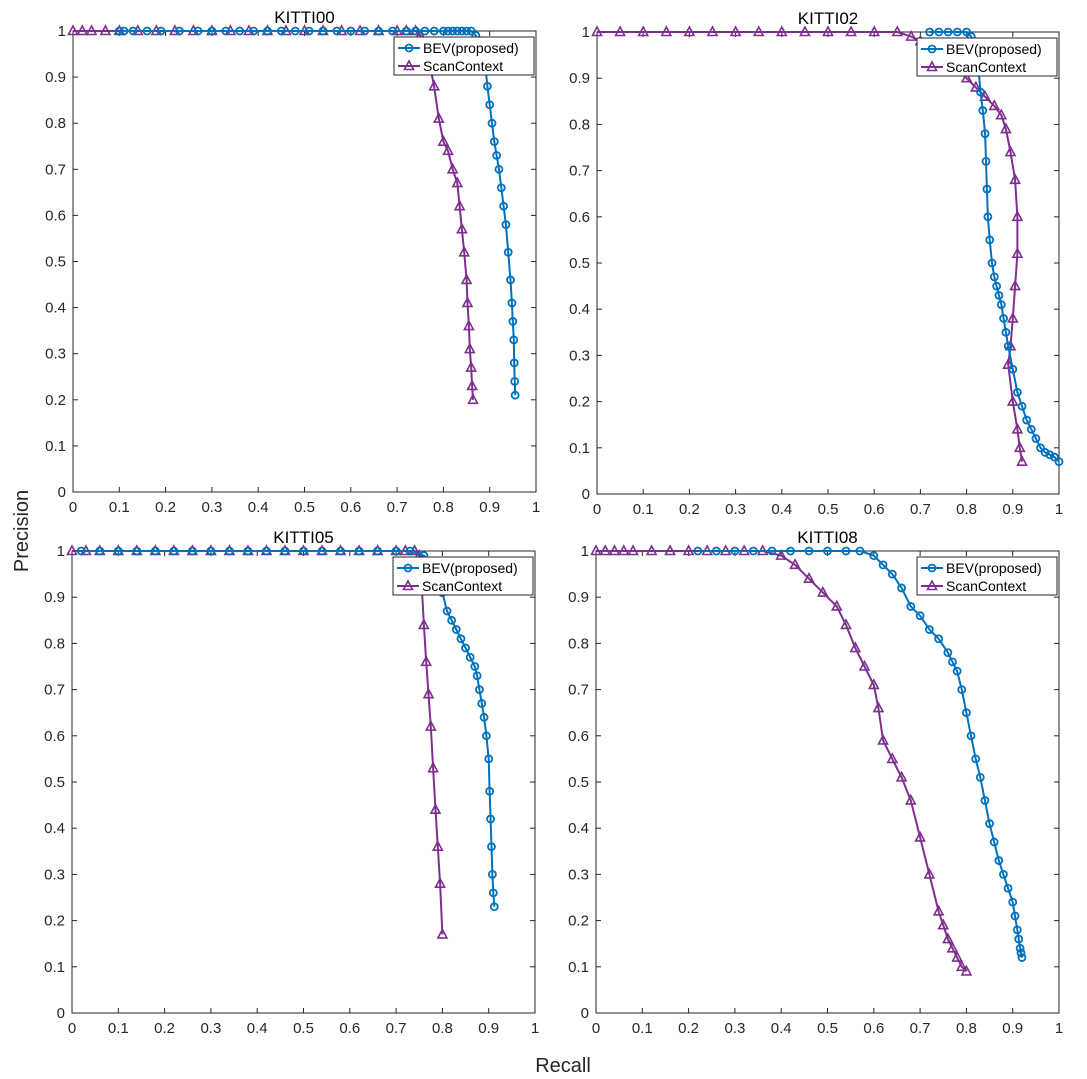 Image resolution: width=1087 pixels, height=1079 pixels. What do you see at coordinates (1012, 509) in the screenshot?
I see `x-tick-label: 0.9` at bounding box center [1012, 509].